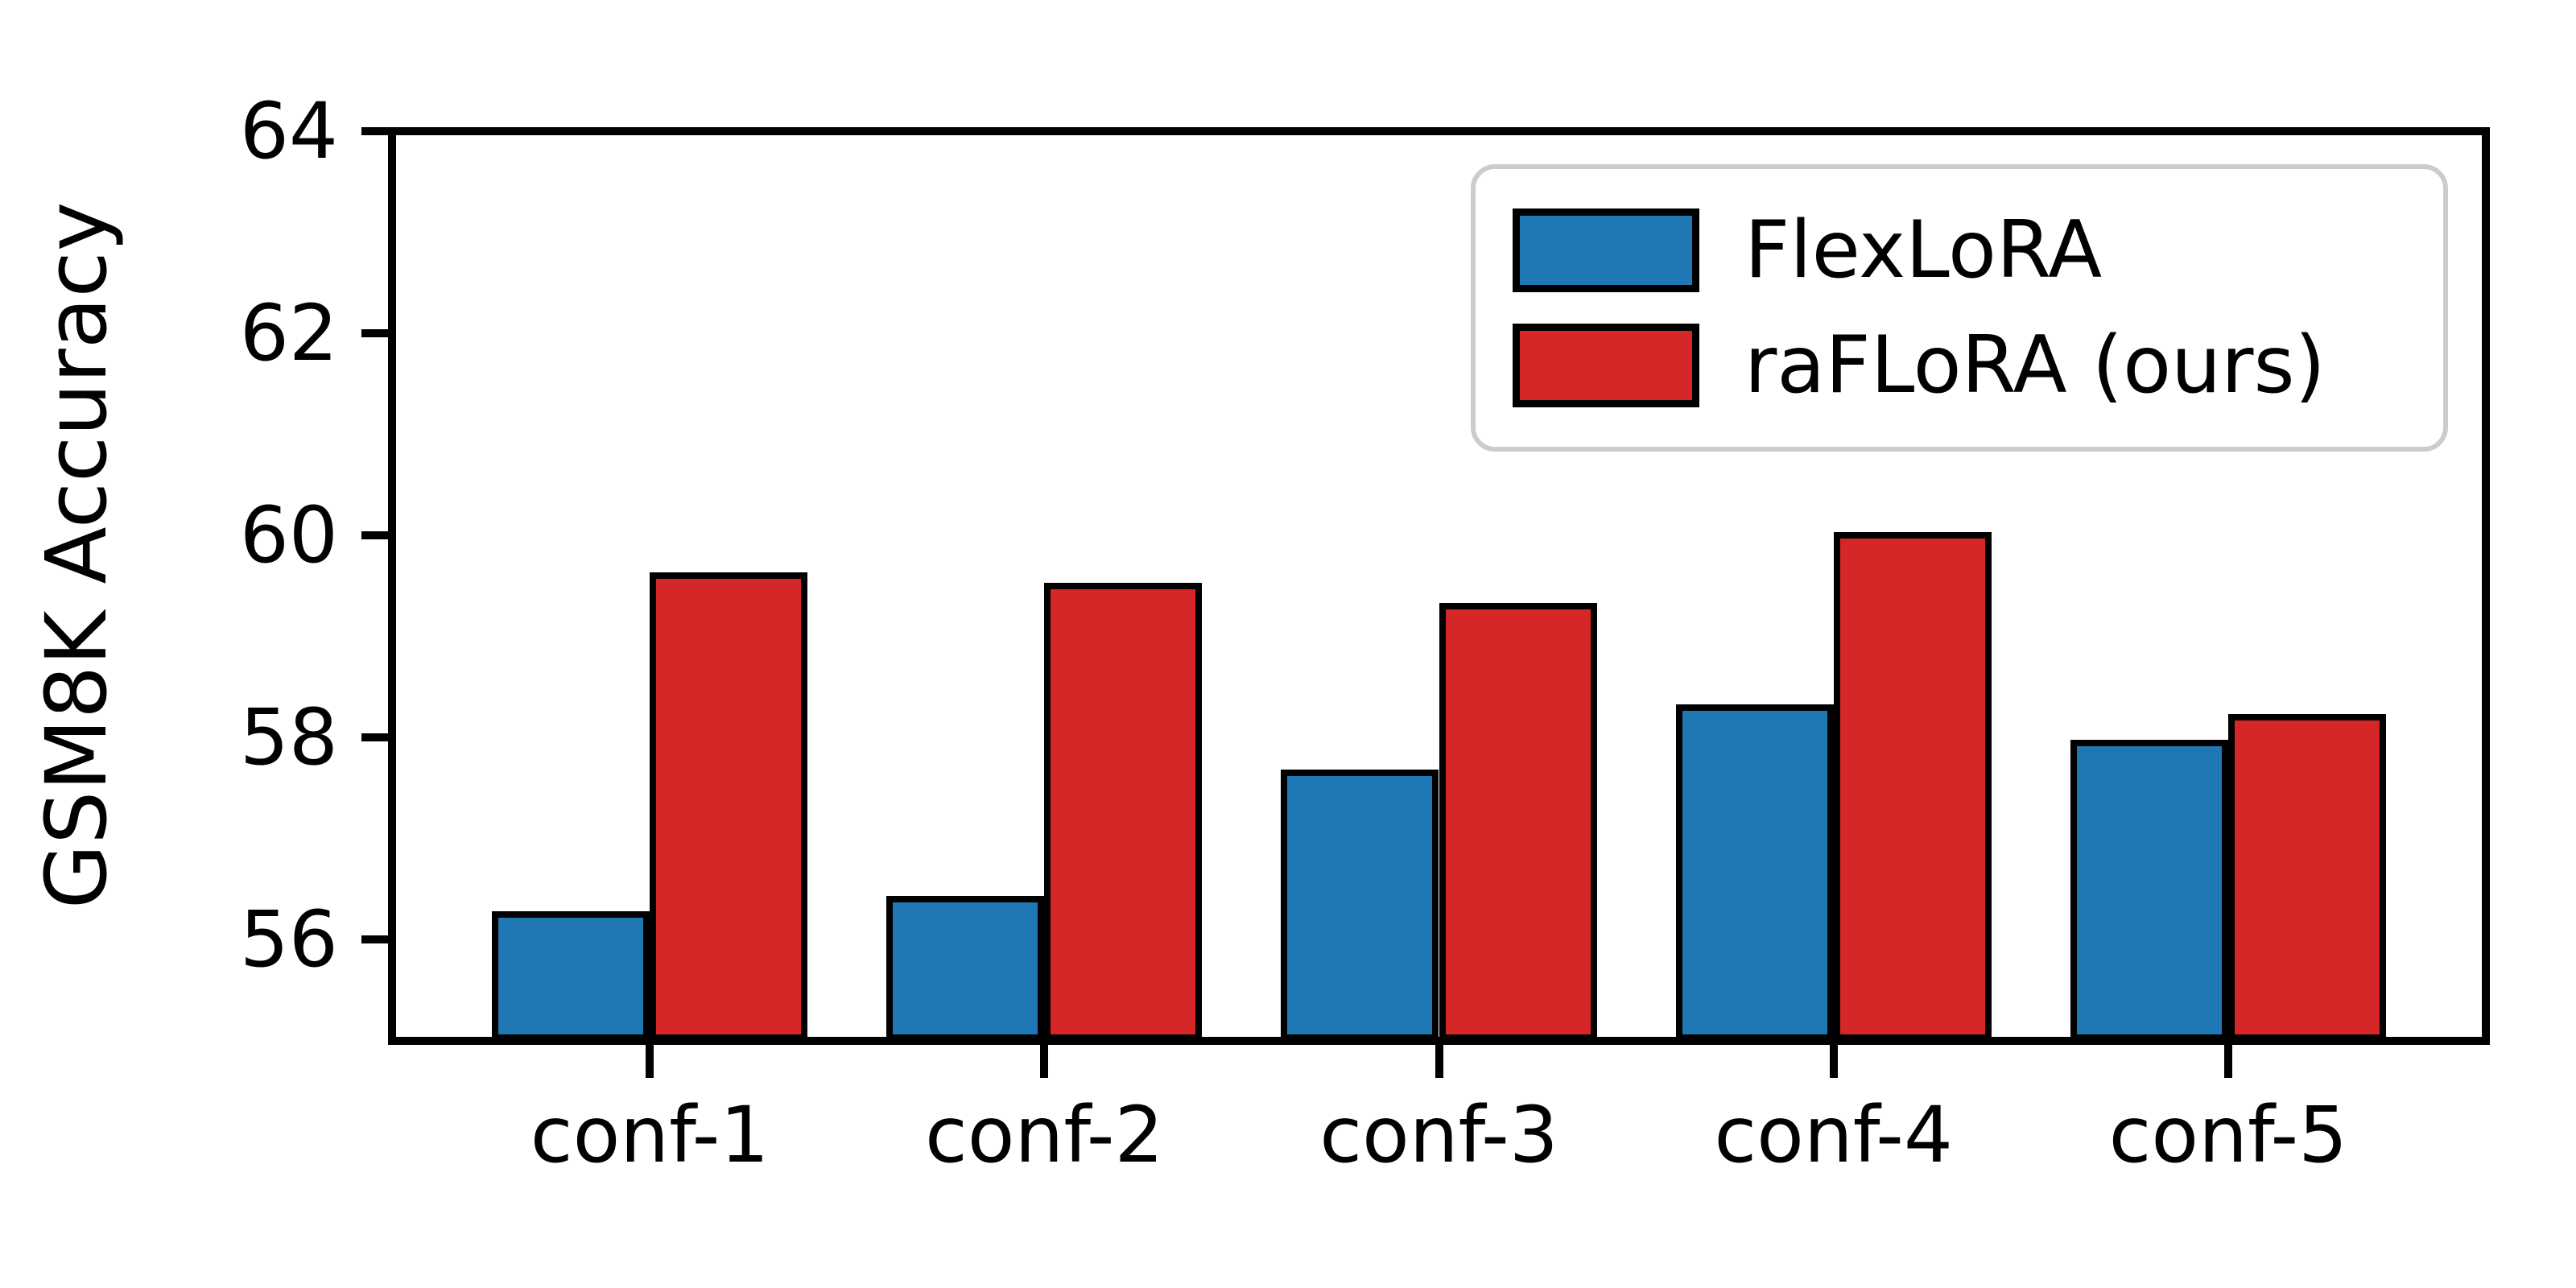 The image size is (2576, 1288). Describe the element at coordinates (650, 1135) in the screenshot. I see `x-tick-label-conf-1: conf-1` at that location.